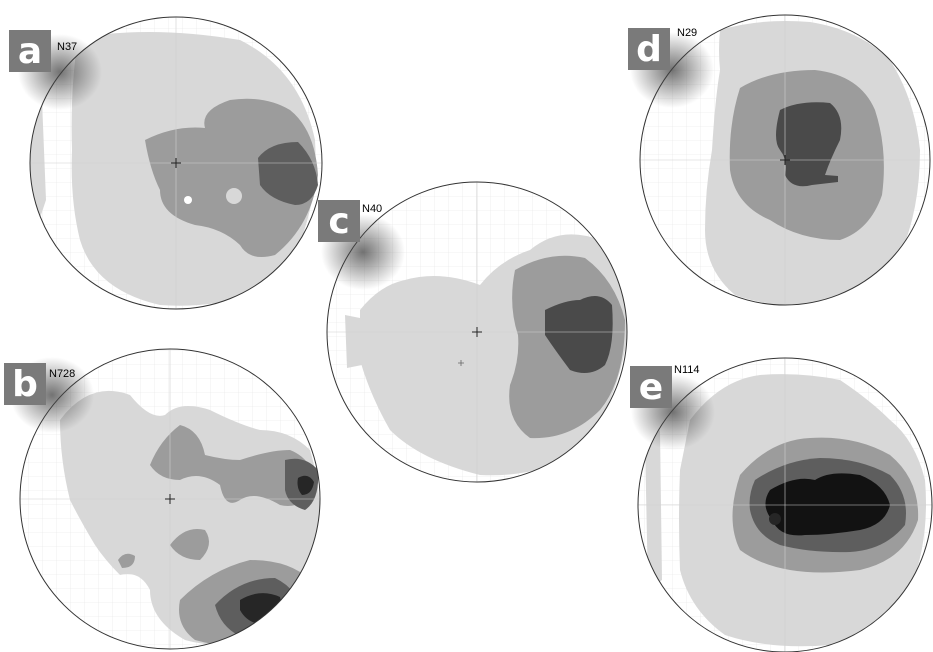 Image resolution: width=933 pixels, height=652 pixels. I want to click on sample-count-label: N37, so click(67, 47).